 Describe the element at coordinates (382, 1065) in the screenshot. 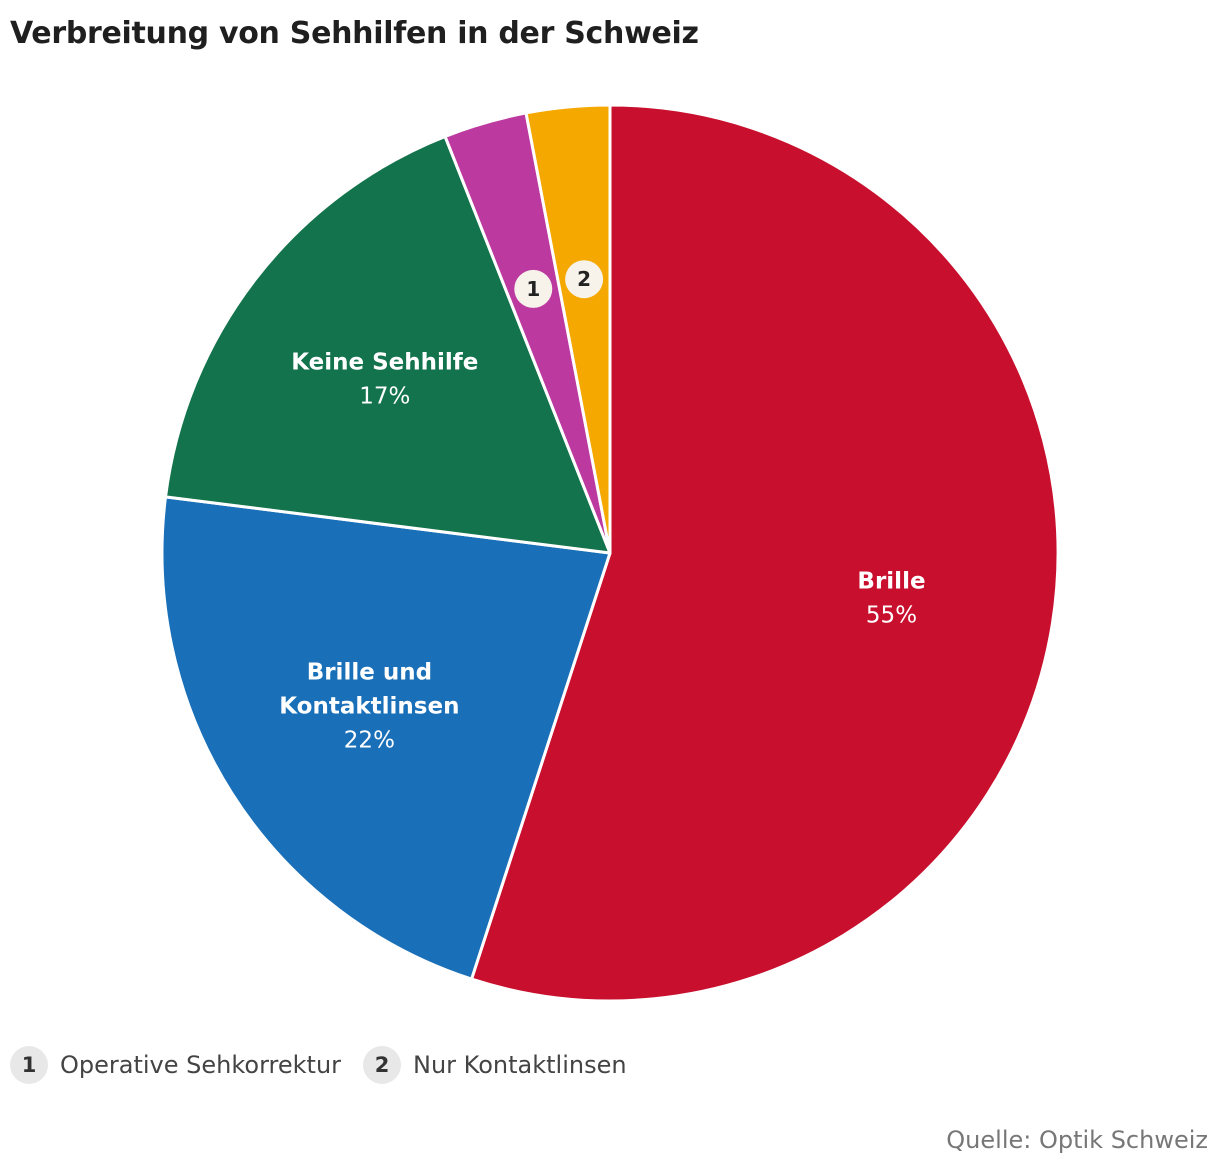

I see `legend-badge-2: 2` at that location.